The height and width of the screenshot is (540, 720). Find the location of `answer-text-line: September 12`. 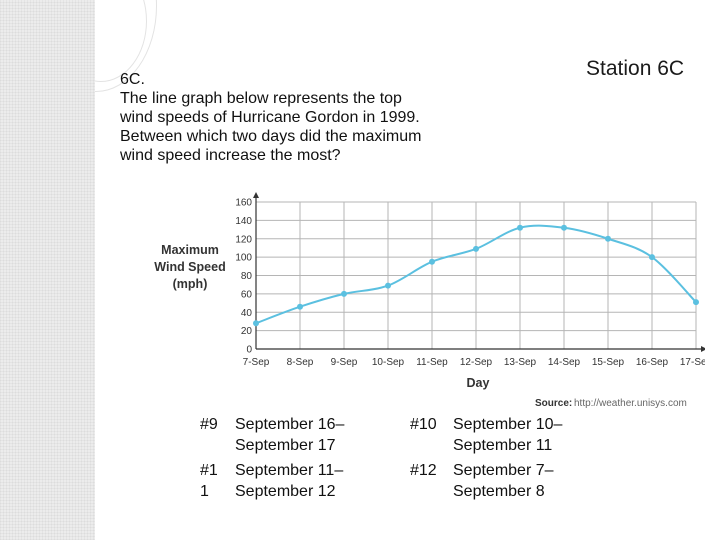

answer-text-line: September 12 is located at coordinates (285, 491).